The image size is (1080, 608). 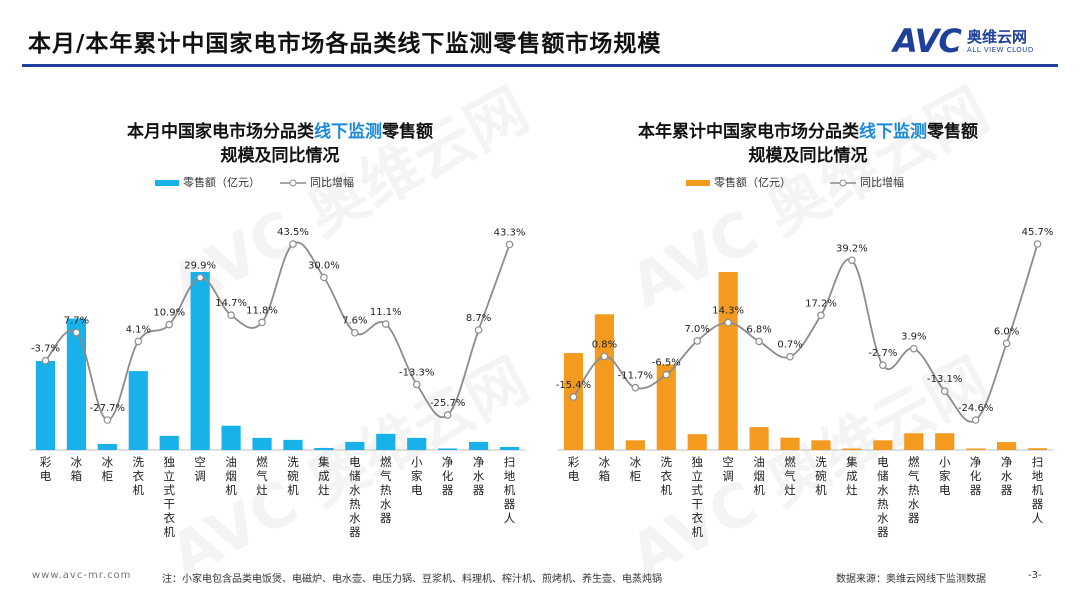 What do you see at coordinates (728, 311) in the screenshot?
I see `data-label: 14.3%` at bounding box center [728, 311].